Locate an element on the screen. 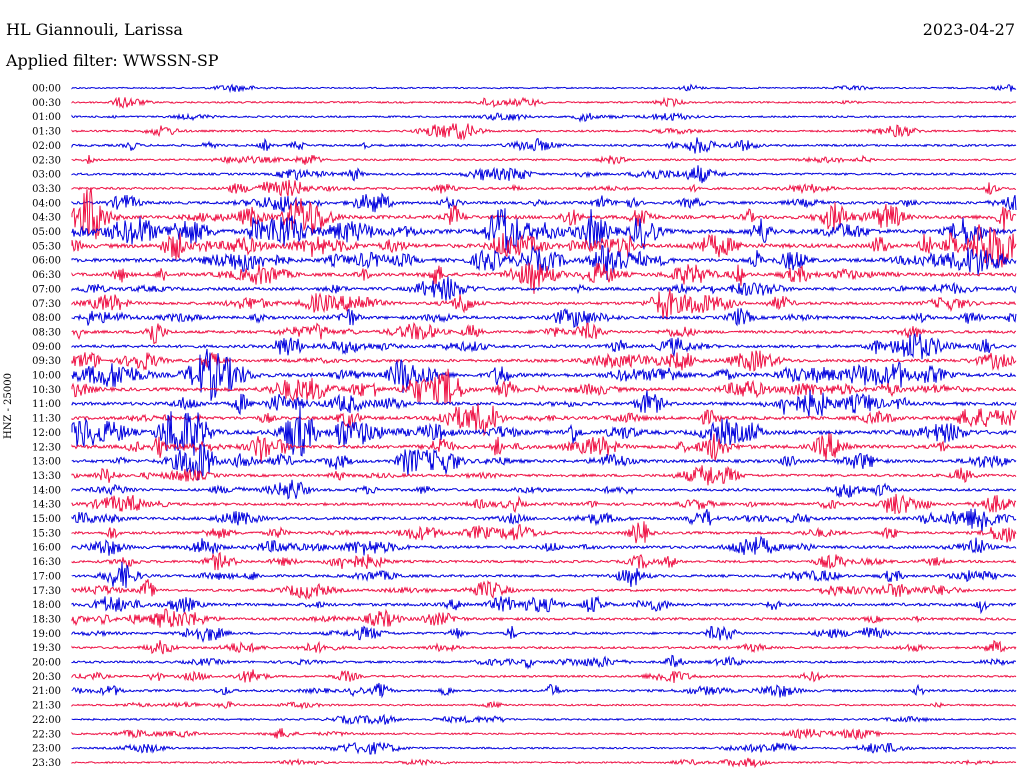  time-tick-label: 21:00 is located at coordinates (46, 691).